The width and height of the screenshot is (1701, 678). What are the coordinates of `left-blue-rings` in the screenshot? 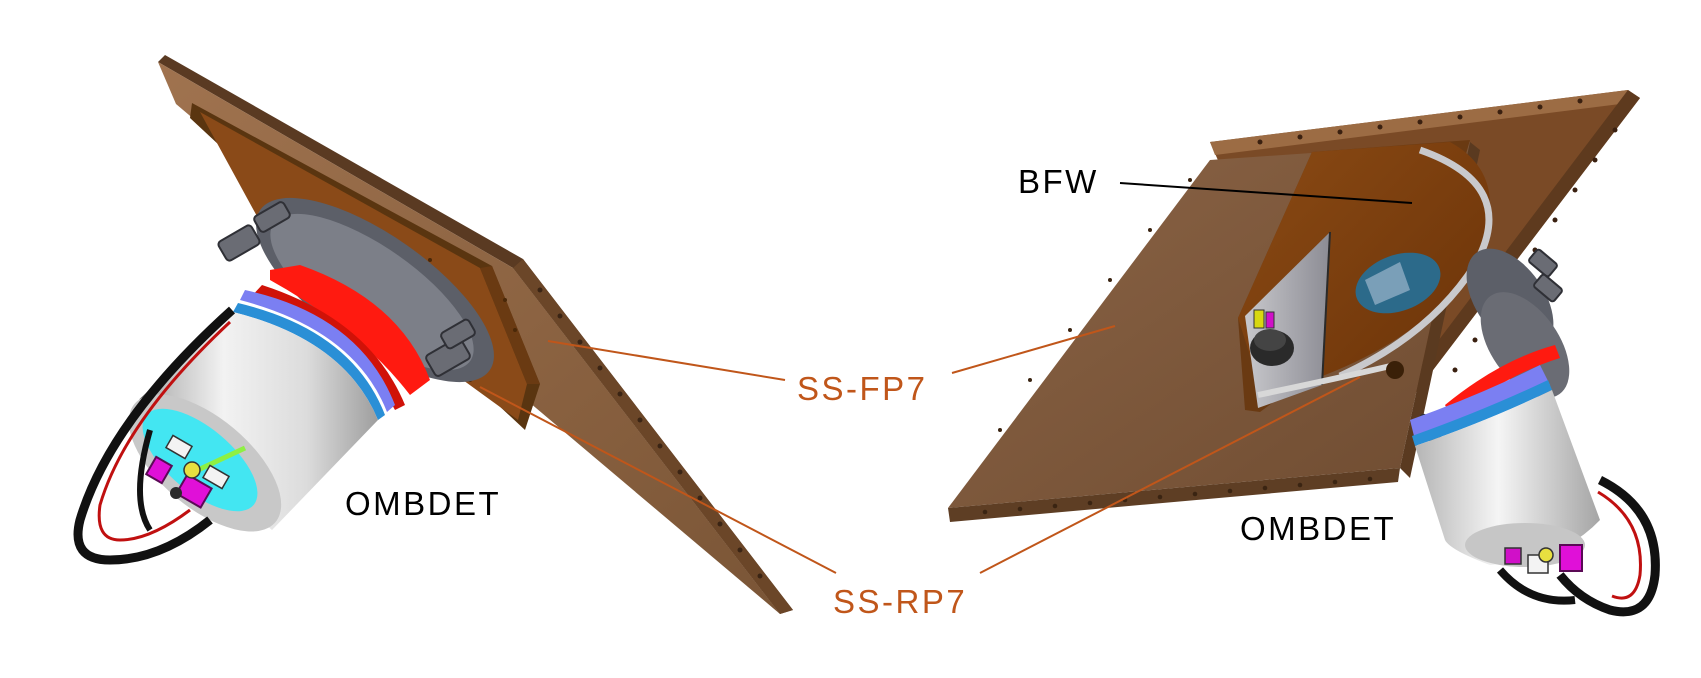 It's located at (314, 355).